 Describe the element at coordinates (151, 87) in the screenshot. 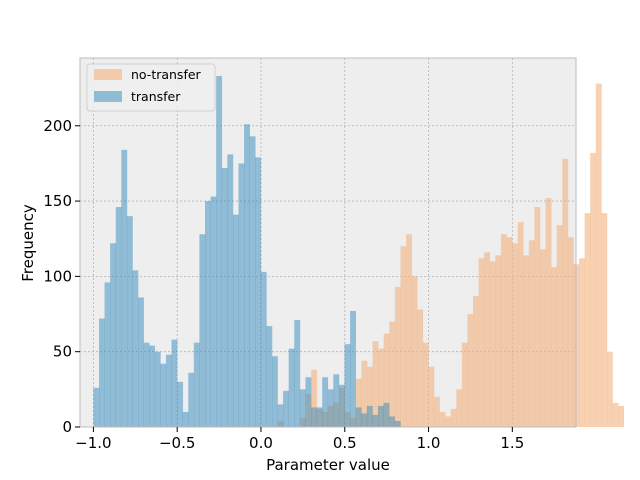

I see `legend: no-transfer transfer` at that location.